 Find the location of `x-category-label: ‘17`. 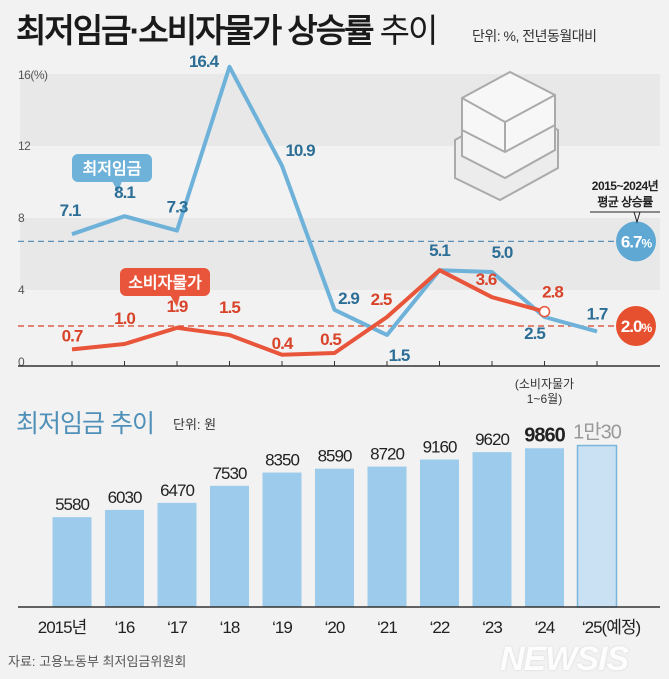

x-category-label: ‘17 is located at coordinates (177, 627).